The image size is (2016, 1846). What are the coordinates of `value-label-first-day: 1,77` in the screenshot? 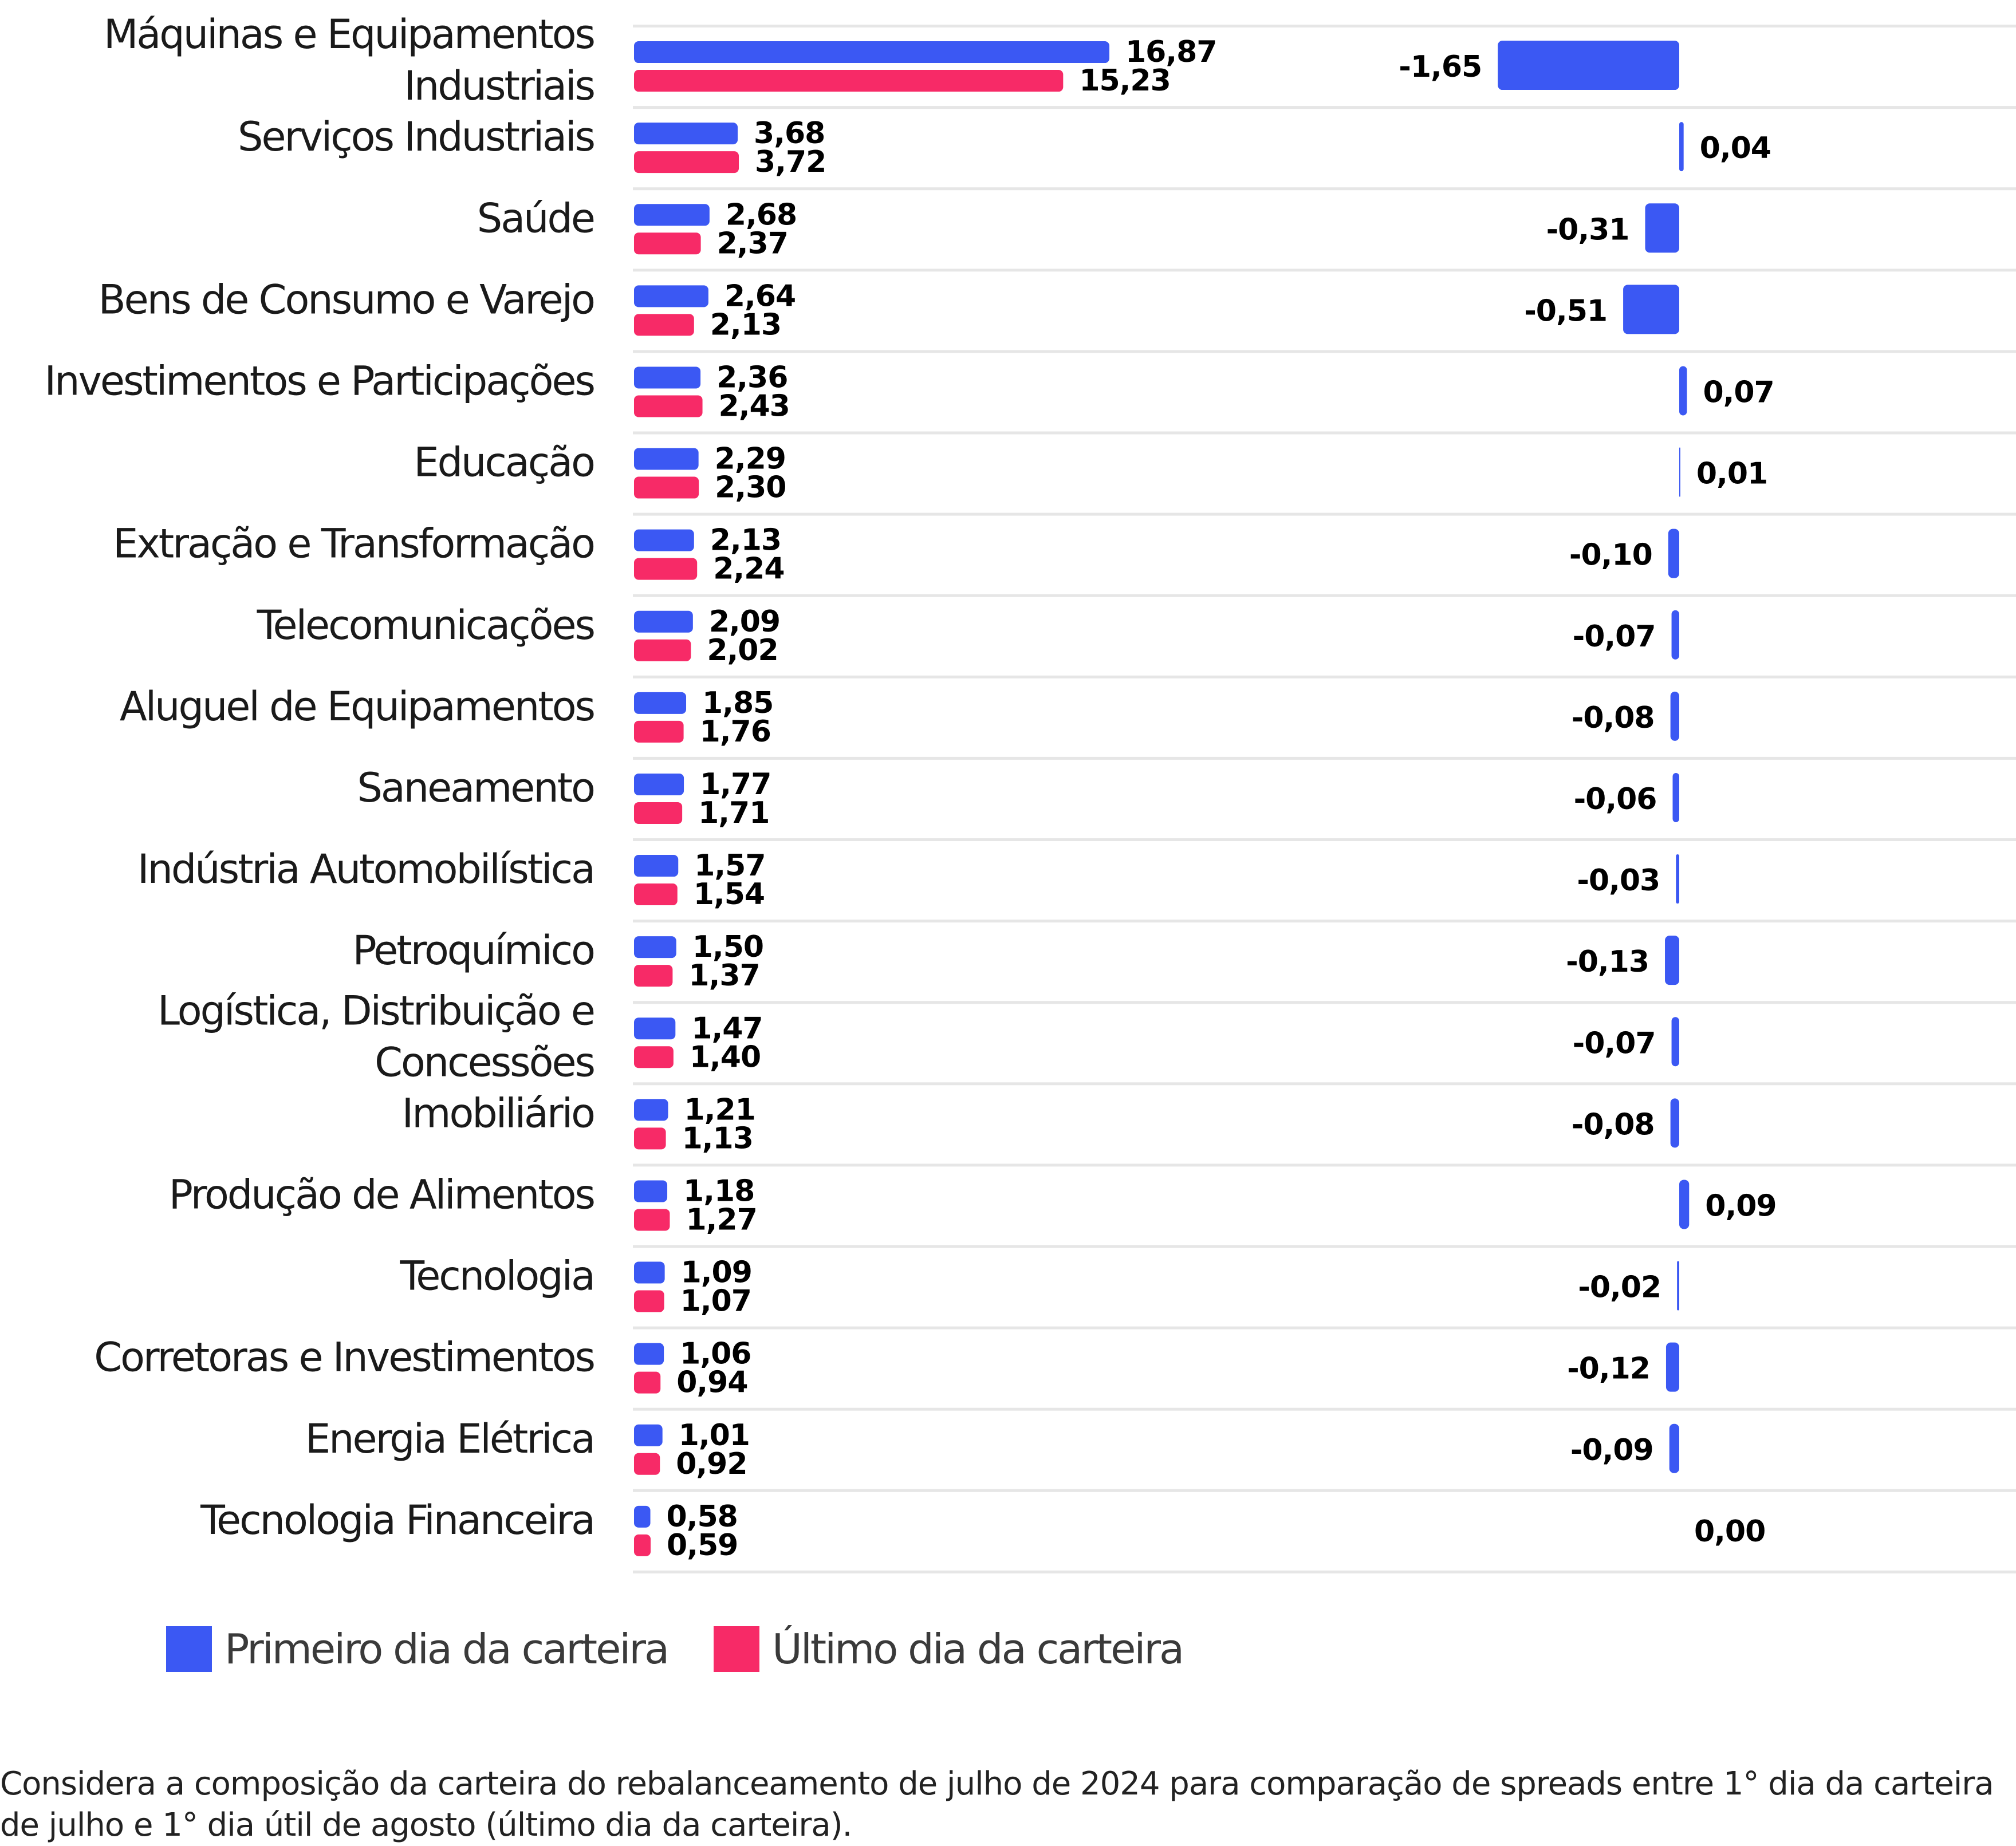 It's located at (735, 784).